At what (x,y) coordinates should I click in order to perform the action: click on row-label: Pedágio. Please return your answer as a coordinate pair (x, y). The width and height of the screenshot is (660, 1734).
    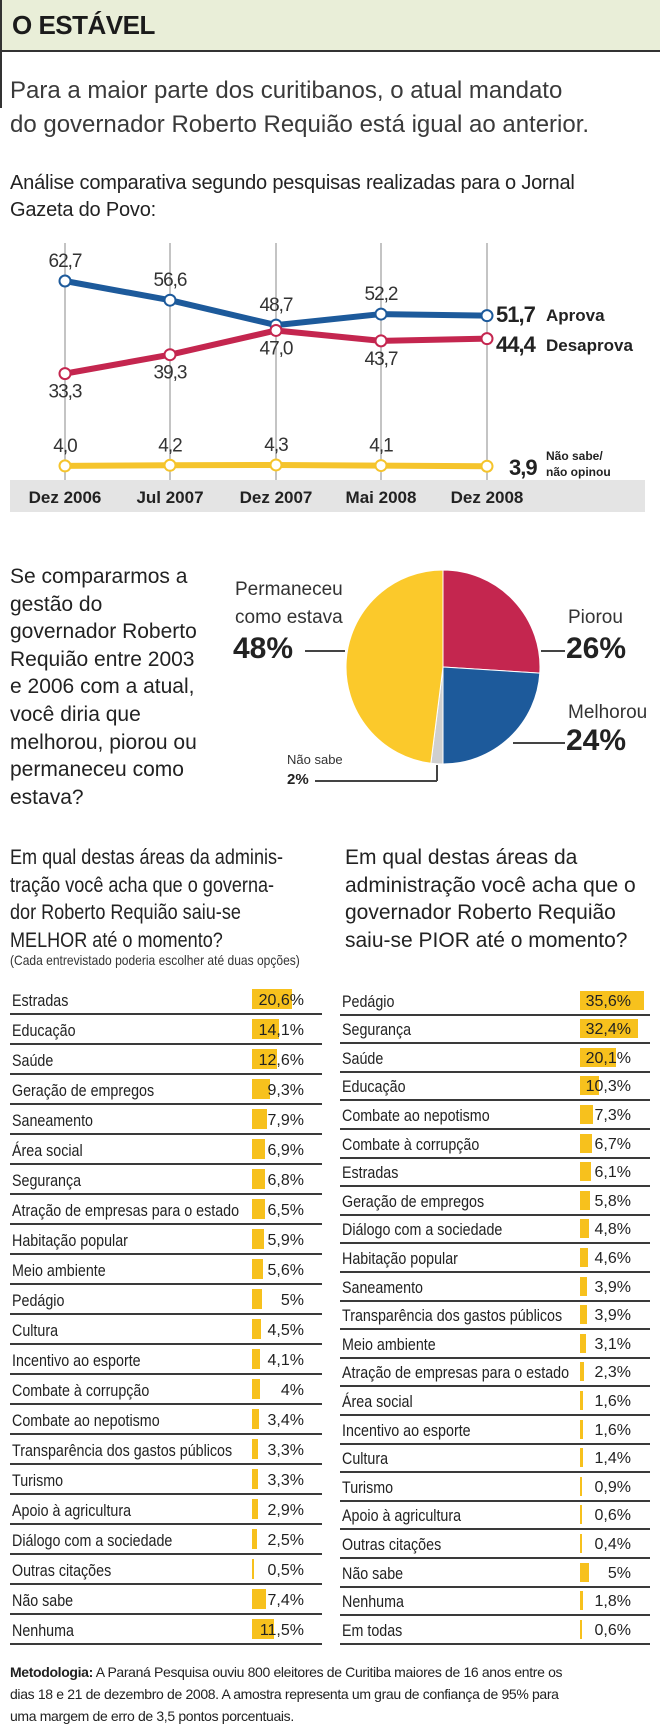
    Looking at the image, I should click on (368, 1001).